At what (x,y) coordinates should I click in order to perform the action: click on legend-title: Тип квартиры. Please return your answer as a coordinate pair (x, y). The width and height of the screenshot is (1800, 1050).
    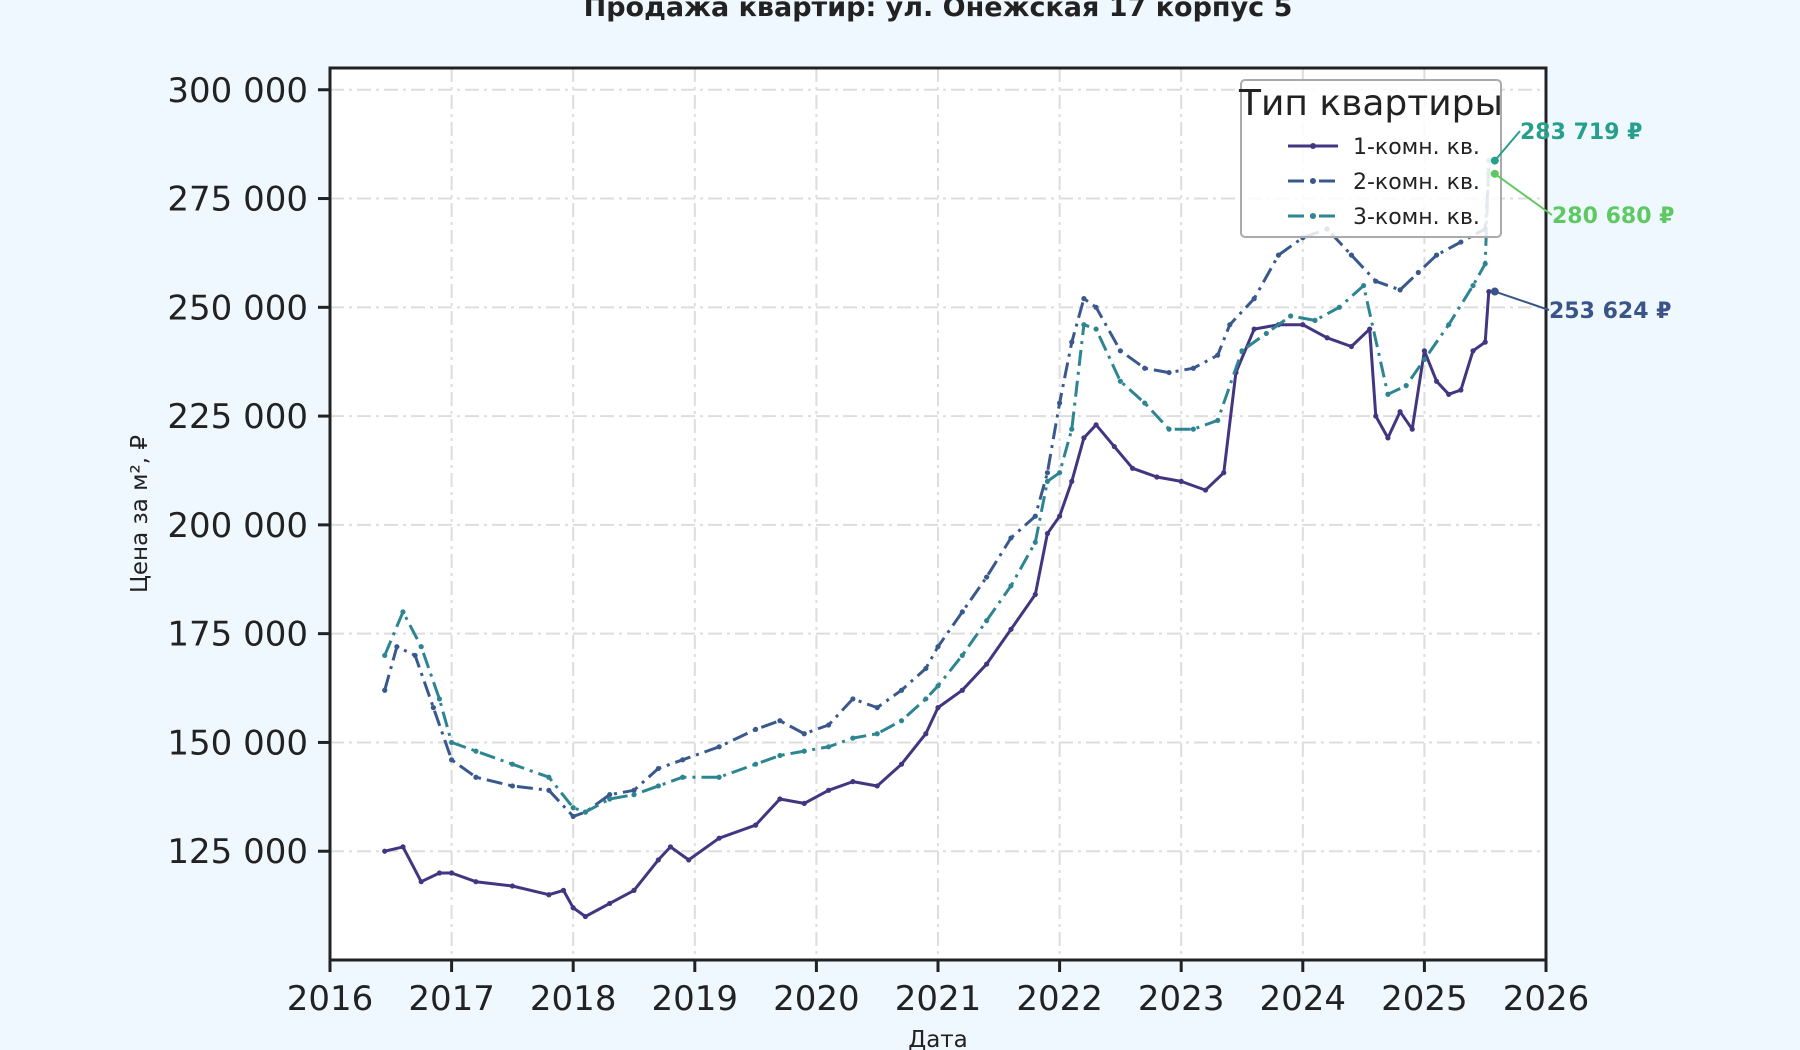
    Looking at the image, I should click on (1370, 103).